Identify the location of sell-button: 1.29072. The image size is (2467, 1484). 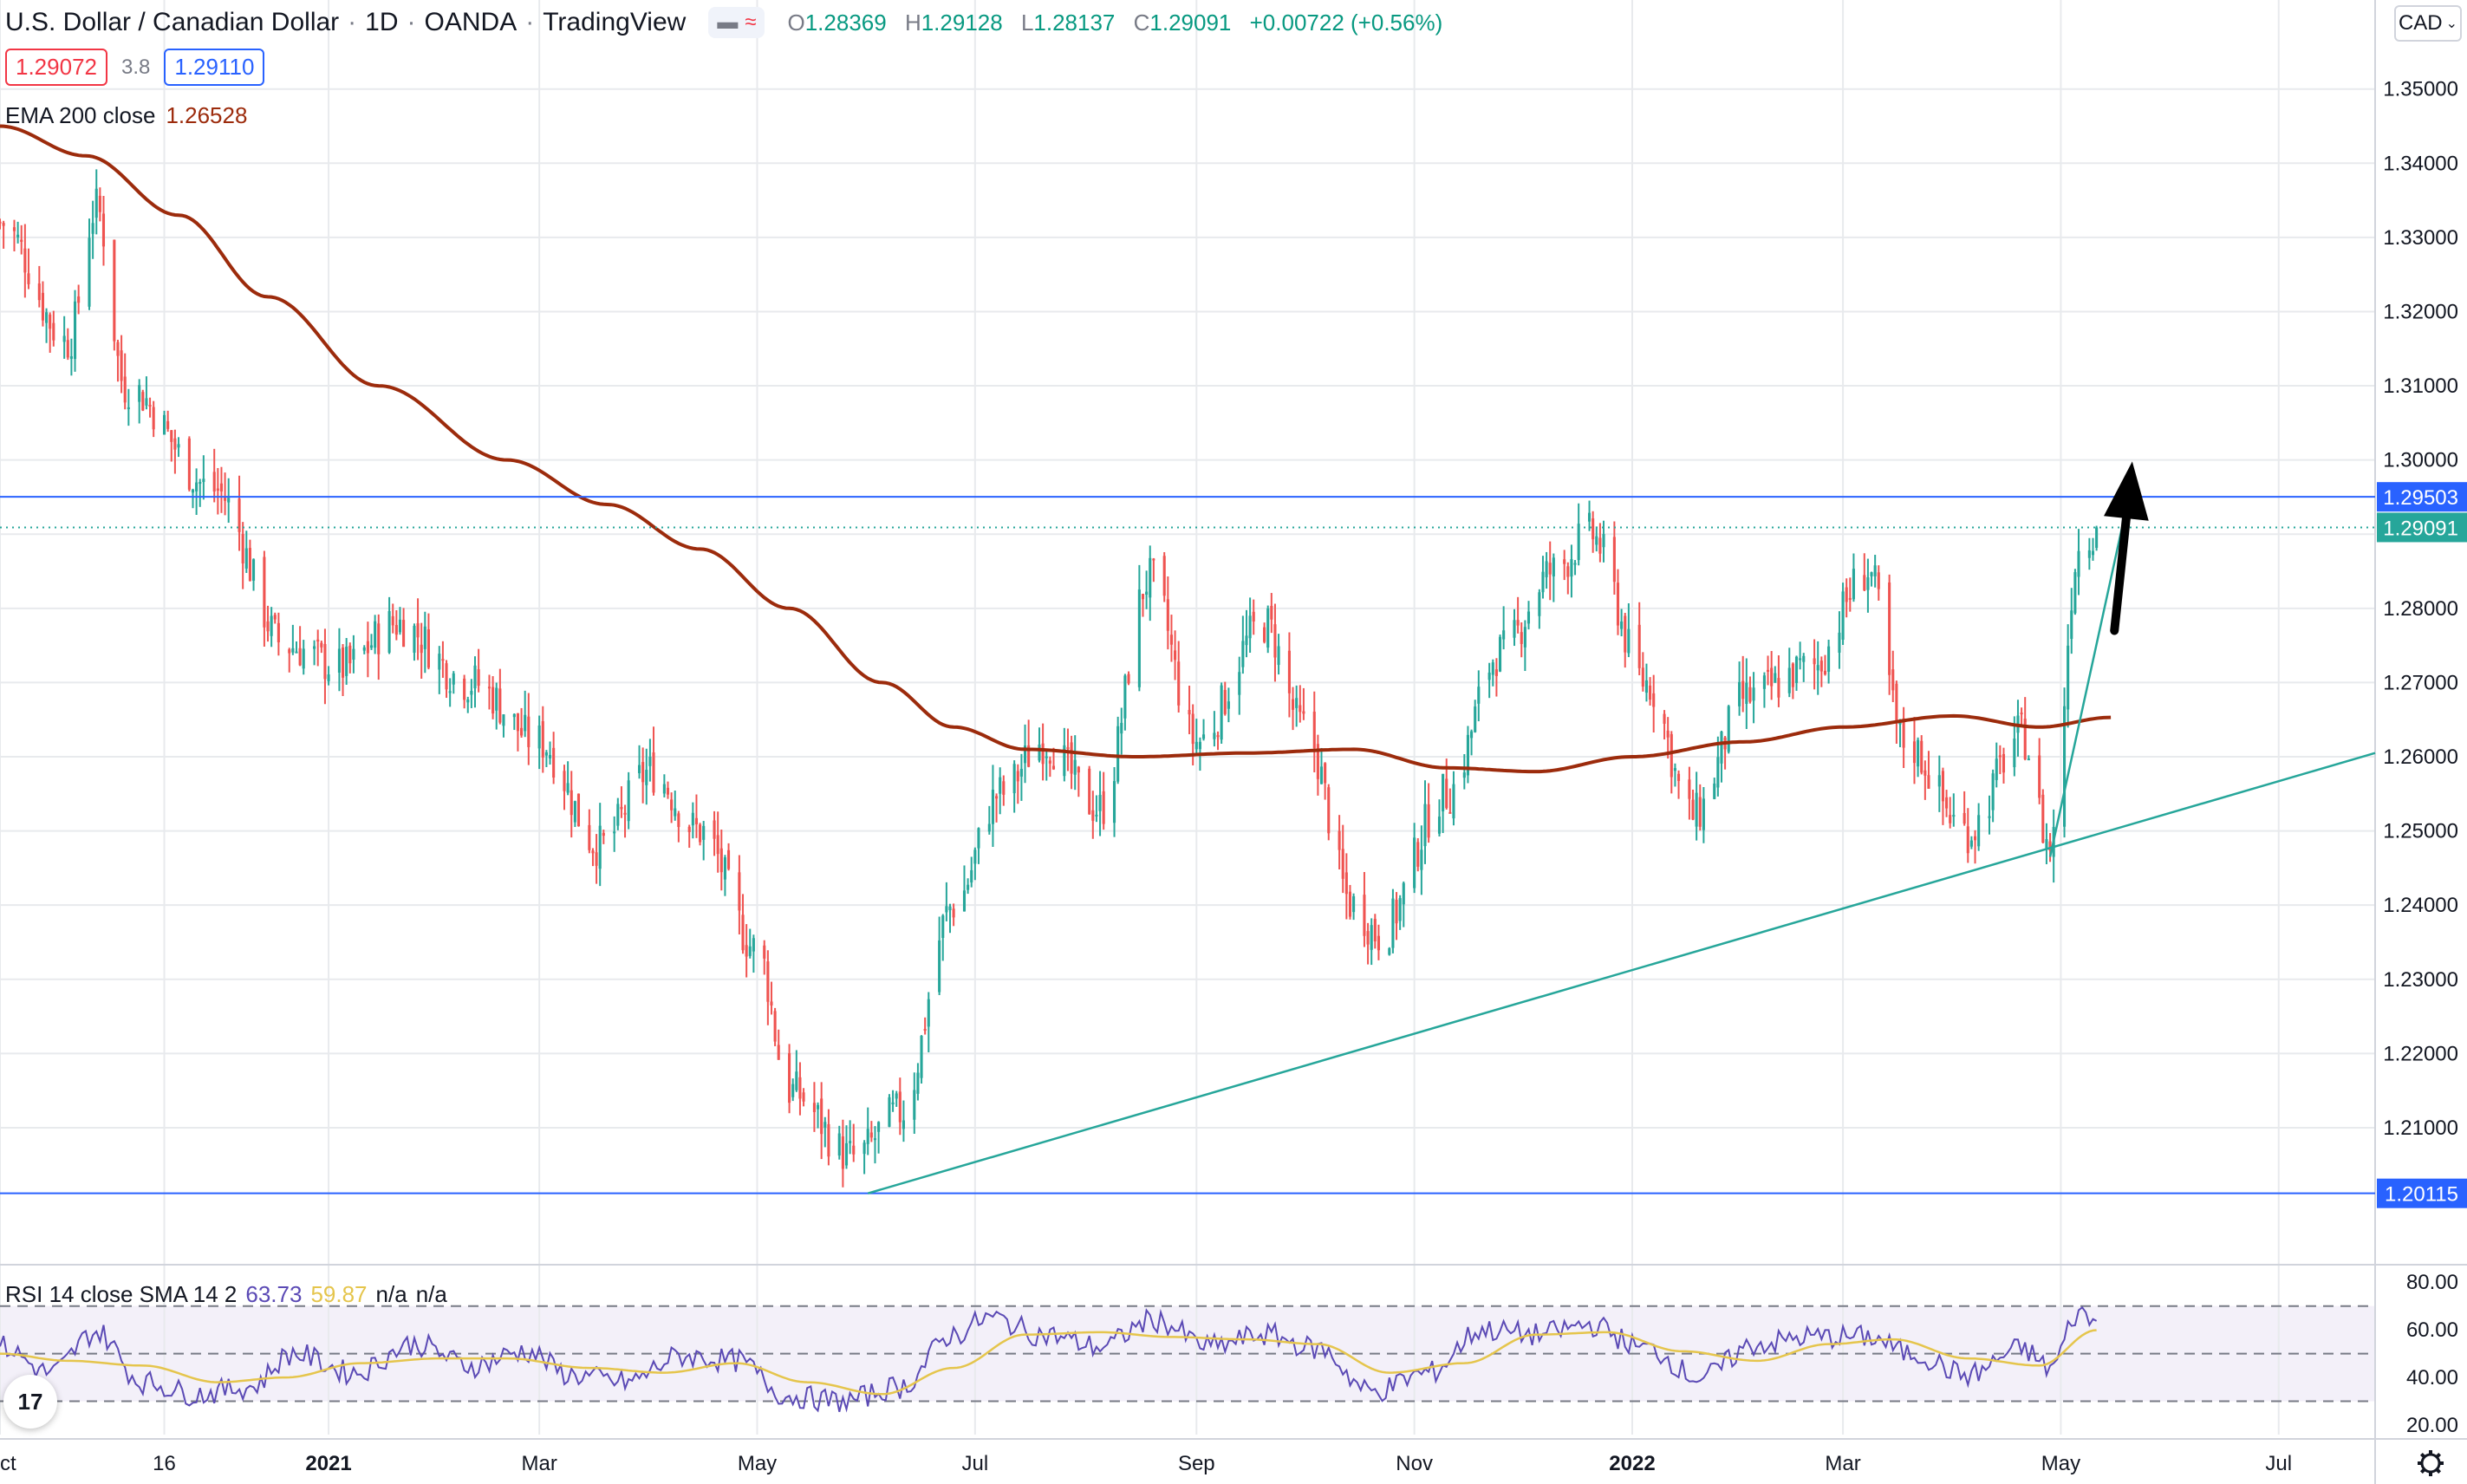
(56, 67).